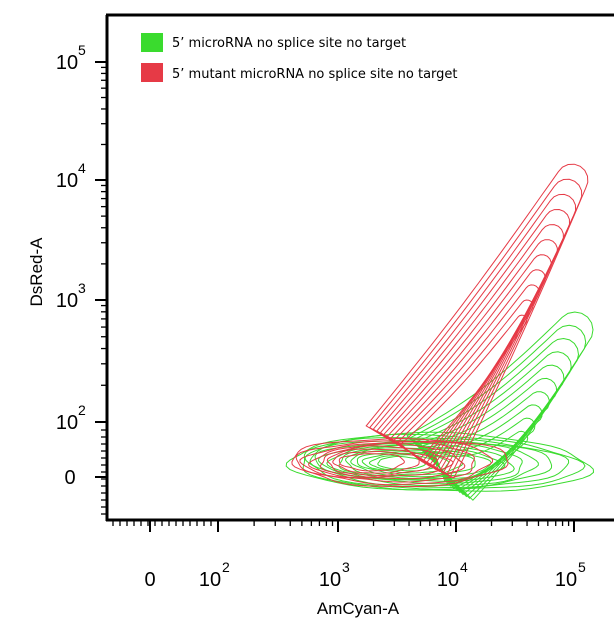 The height and width of the screenshot is (626, 614). What do you see at coordinates (82, 410) in the screenshot?
I see `y-tick-exponent: 2` at bounding box center [82, 410].